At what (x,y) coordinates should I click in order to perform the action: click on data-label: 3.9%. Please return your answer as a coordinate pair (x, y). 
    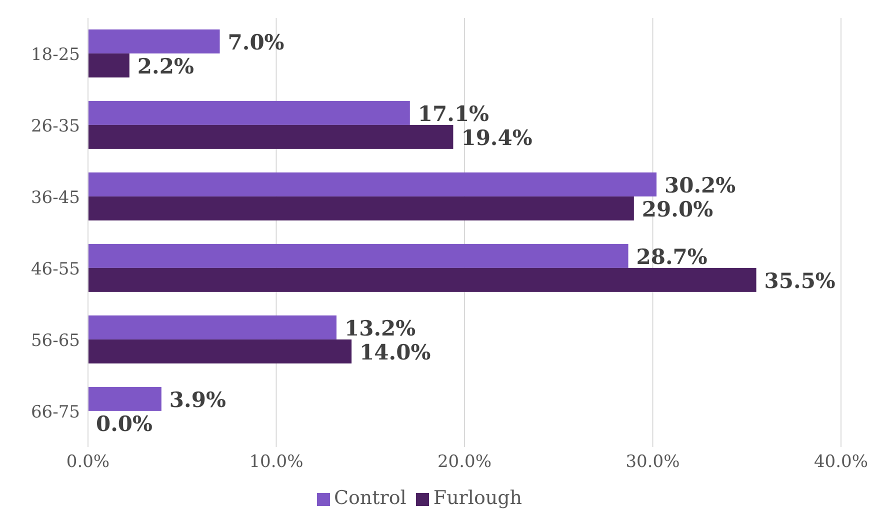
    Looking at the image, I should click on (197, 399).